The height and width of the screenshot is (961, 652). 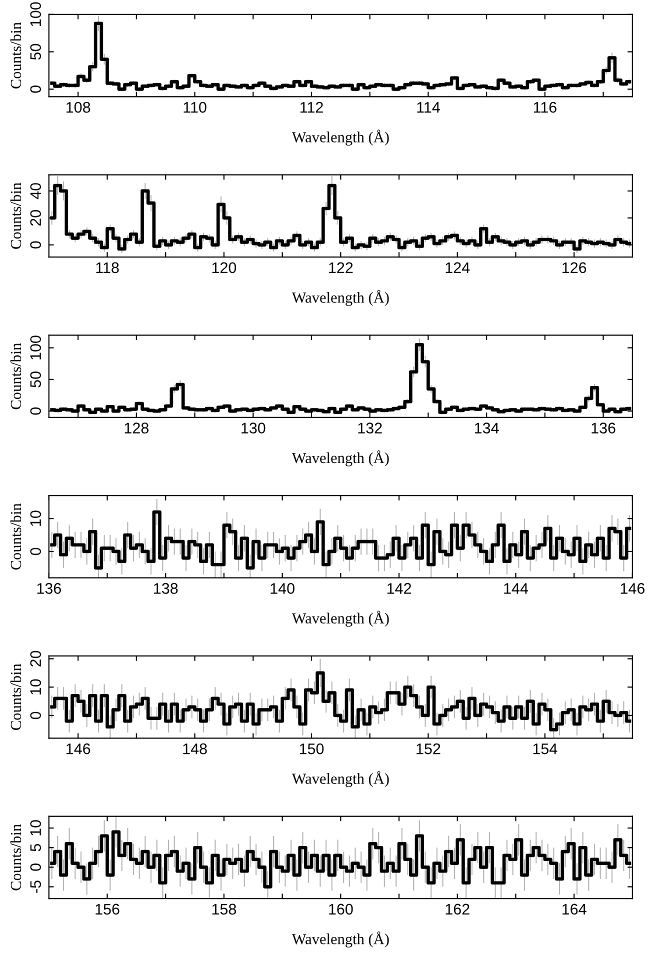 I want to click on x-tick-label: 110, so click(x=195, y=107).